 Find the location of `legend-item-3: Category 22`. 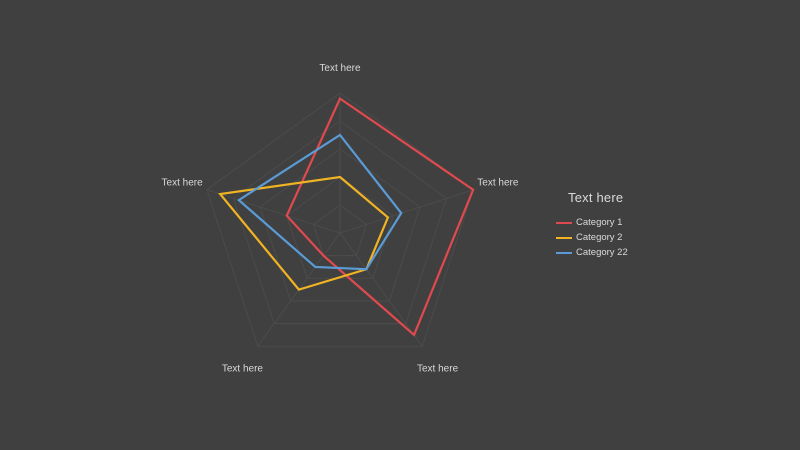

legend-item-3: Category 22 is located at coordinates (611, 252).